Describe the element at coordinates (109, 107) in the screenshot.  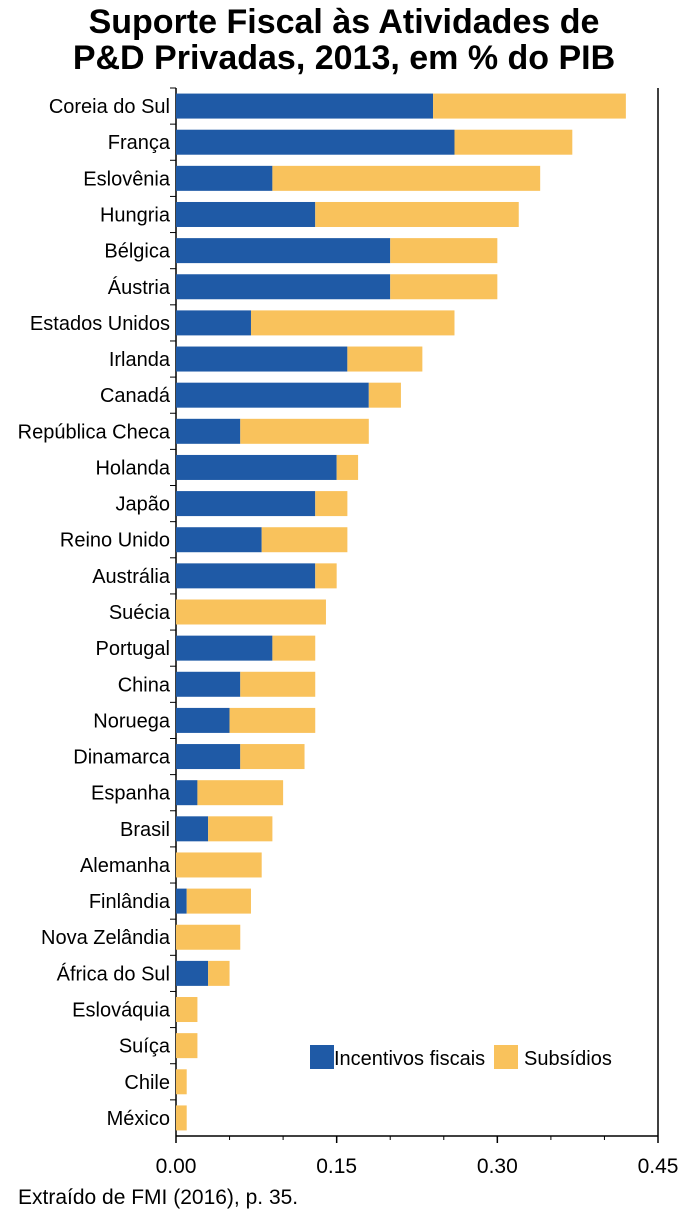
I see `category-label: Coreia do Sul` at that location.